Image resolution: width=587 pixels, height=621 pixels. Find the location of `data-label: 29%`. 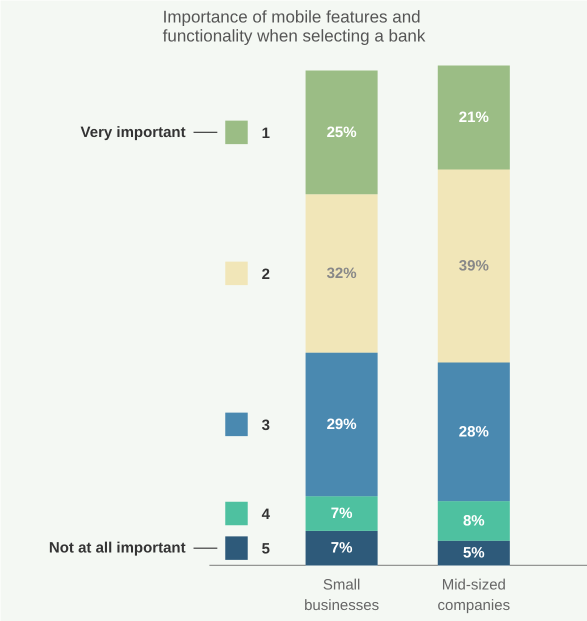

data-label: 29% is located at coordinates (341, 424).